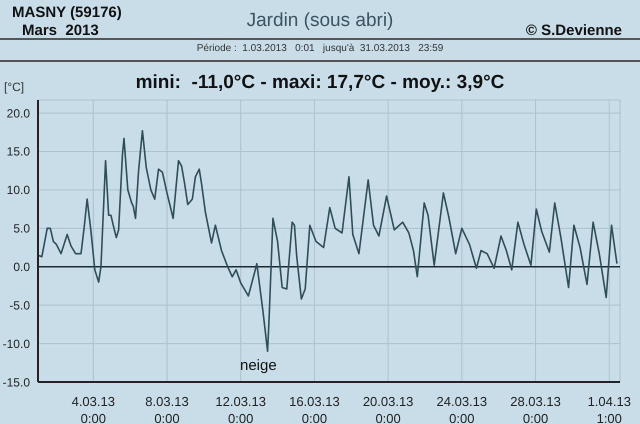 The image size is (640, 424). Describe the element at coordinates (93, 409) in the screenshot. I see `x-tick-label: 4.03.13 0:00` at that location.